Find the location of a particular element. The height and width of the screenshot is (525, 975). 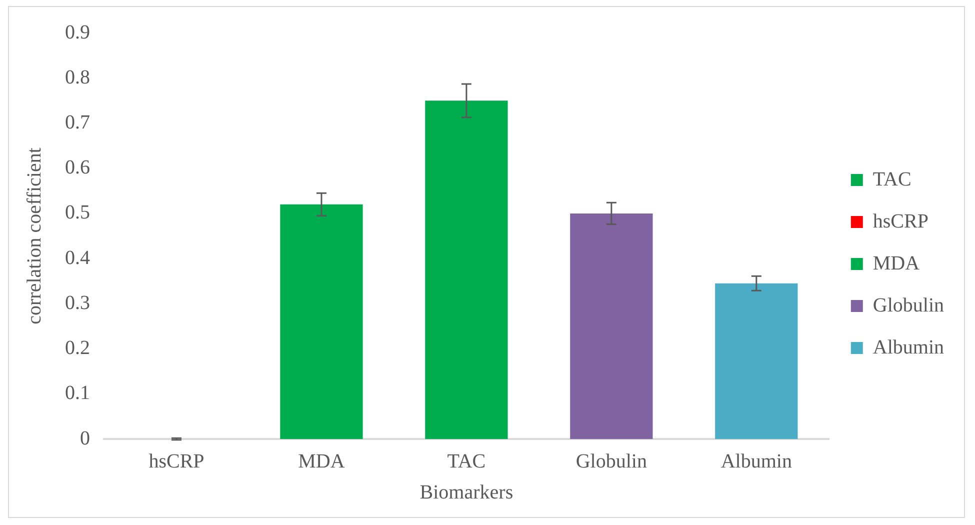

y-tick-label: 0.1 is located at coordinates (77, 393).